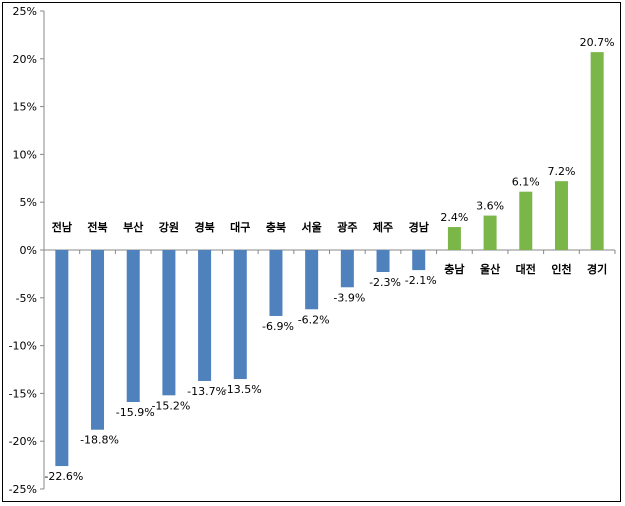 Image resolution: width=625 pixels, height=506 pixels. I want to click on category-label: 경남, so click(419, 227).